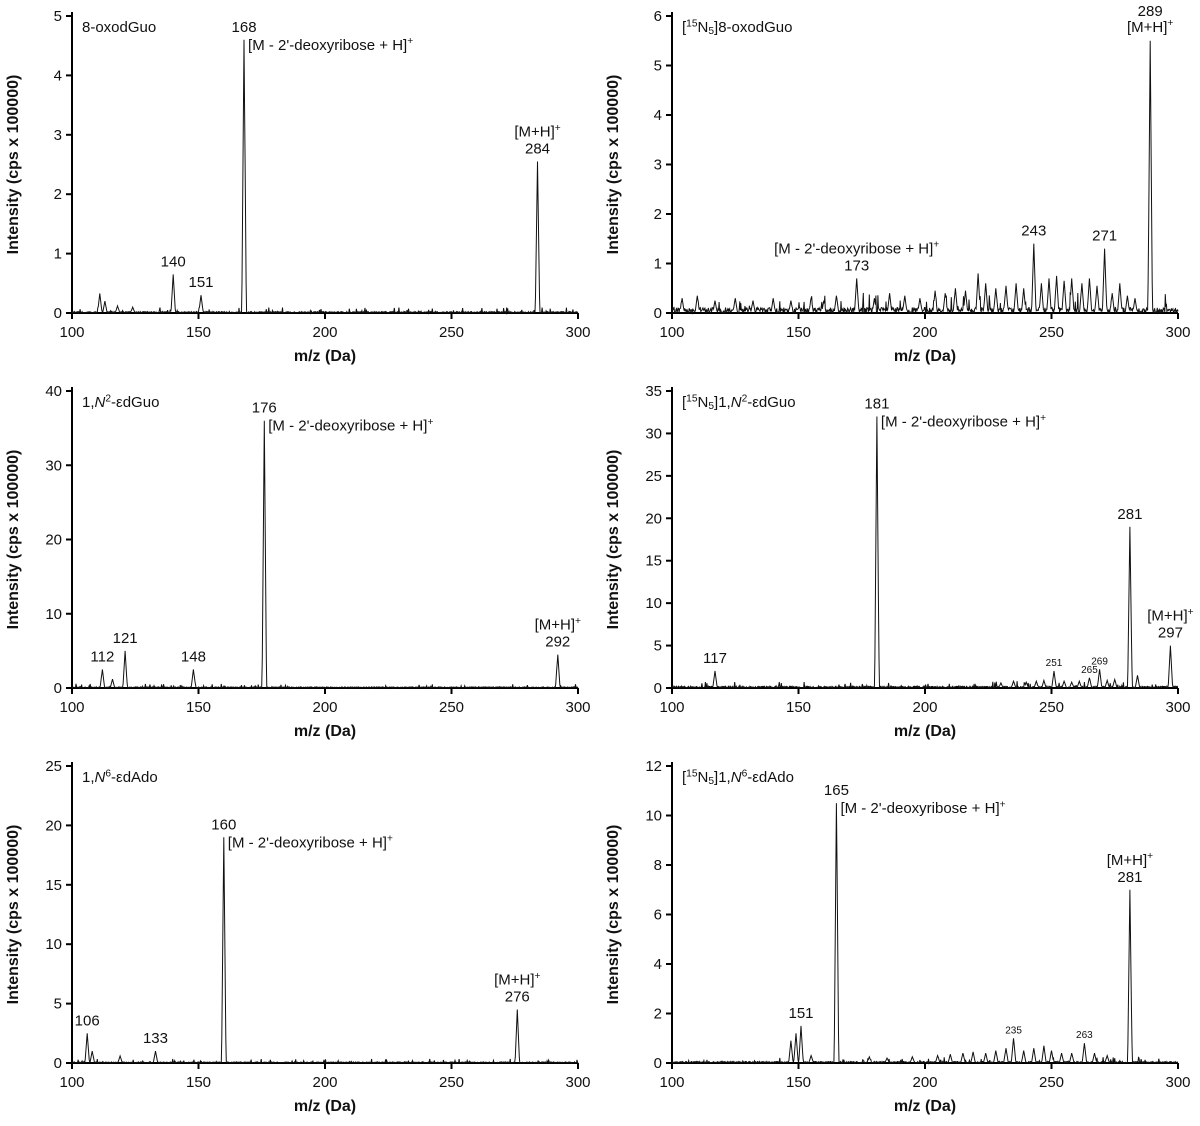  I want to click on svg-text: 160, so click(223, 824).